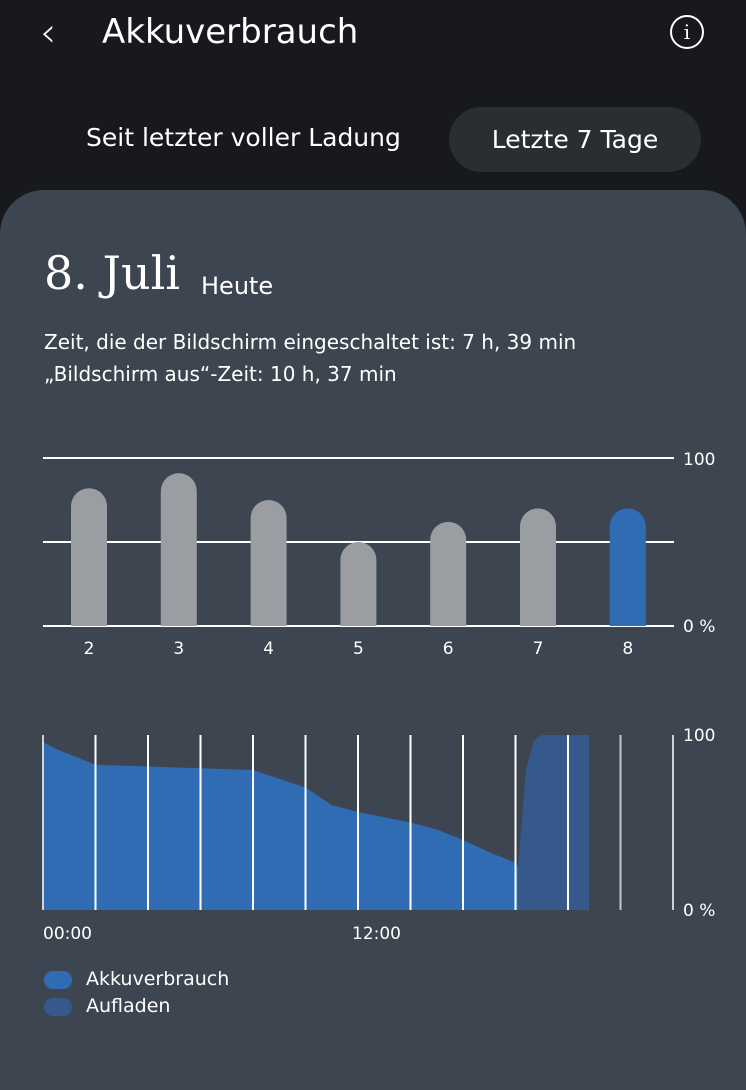 This screenshot has width=746, height=1090. What do you see at coordinates (48, 33) in the screenshot?
I see `chevron-left-icon: ‹` at bounding box center [48, 33].